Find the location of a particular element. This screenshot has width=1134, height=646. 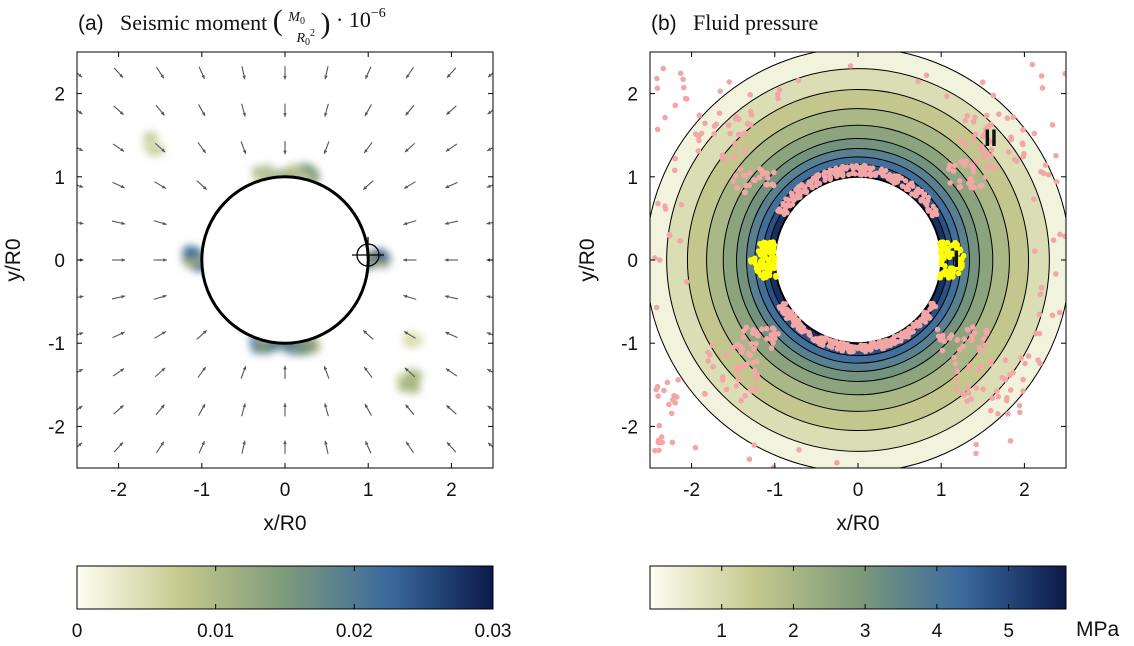

panel-b-ytick-label: 0 is located at coordinates (632, 261).